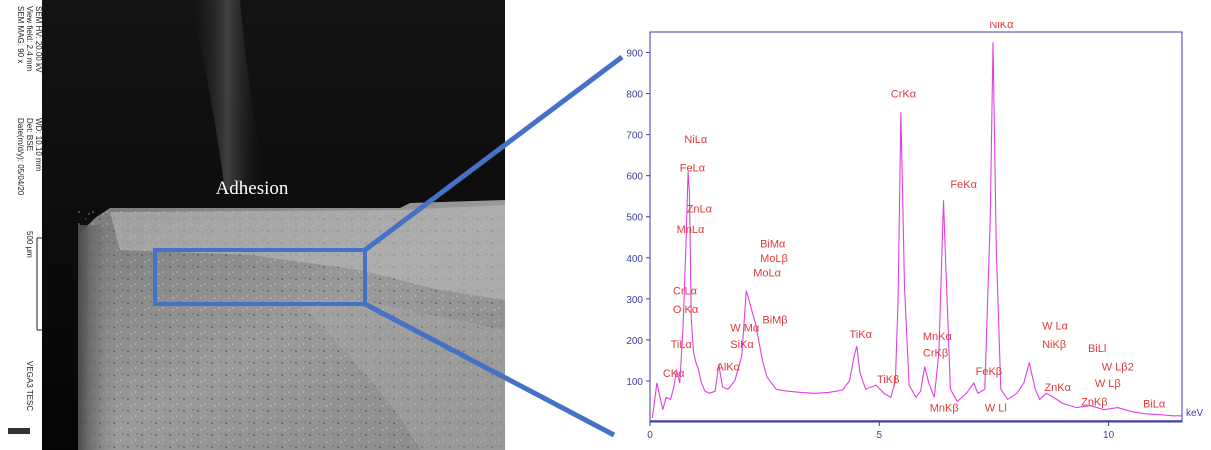 The image size is (1211, 450). Describe the element at coordinates (700, 210) in the screenshot. I see `peak-label: ZnLα` at that location.